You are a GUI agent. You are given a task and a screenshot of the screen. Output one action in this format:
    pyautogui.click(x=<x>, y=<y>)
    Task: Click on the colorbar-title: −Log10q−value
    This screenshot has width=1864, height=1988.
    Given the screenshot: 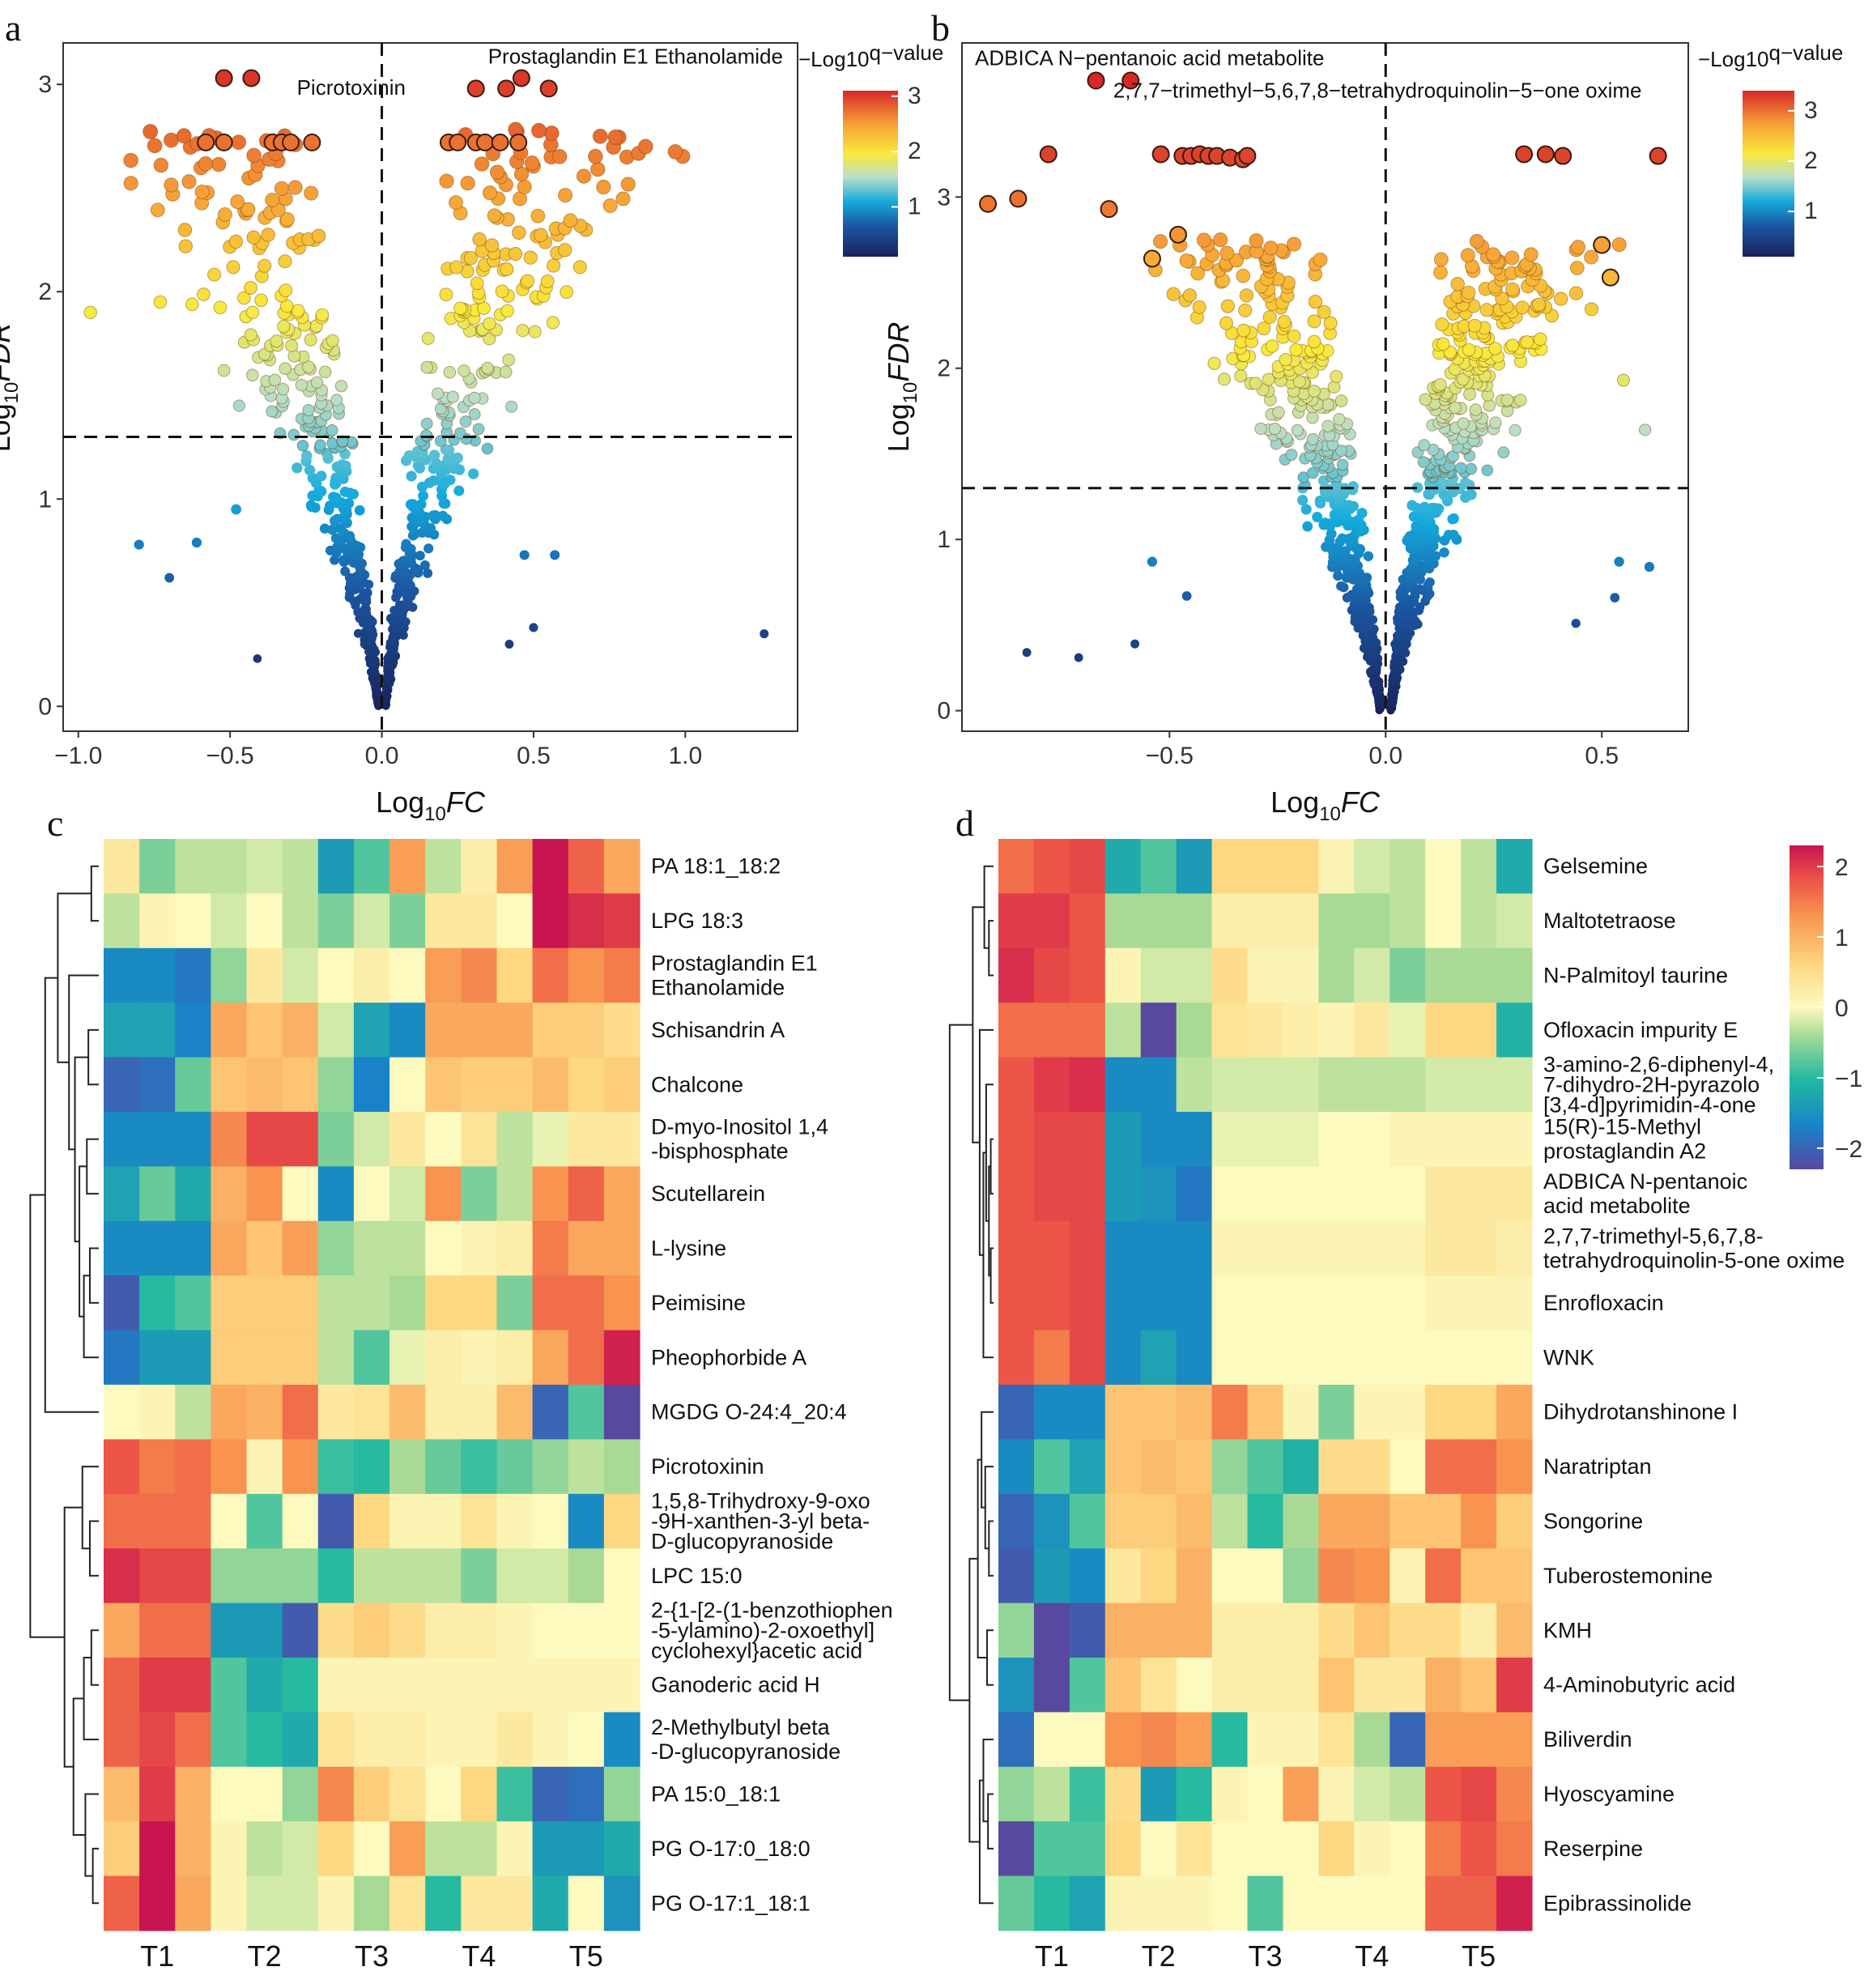 What is the action you would take?
    pyautogui.click(x=1771, y=55)
    